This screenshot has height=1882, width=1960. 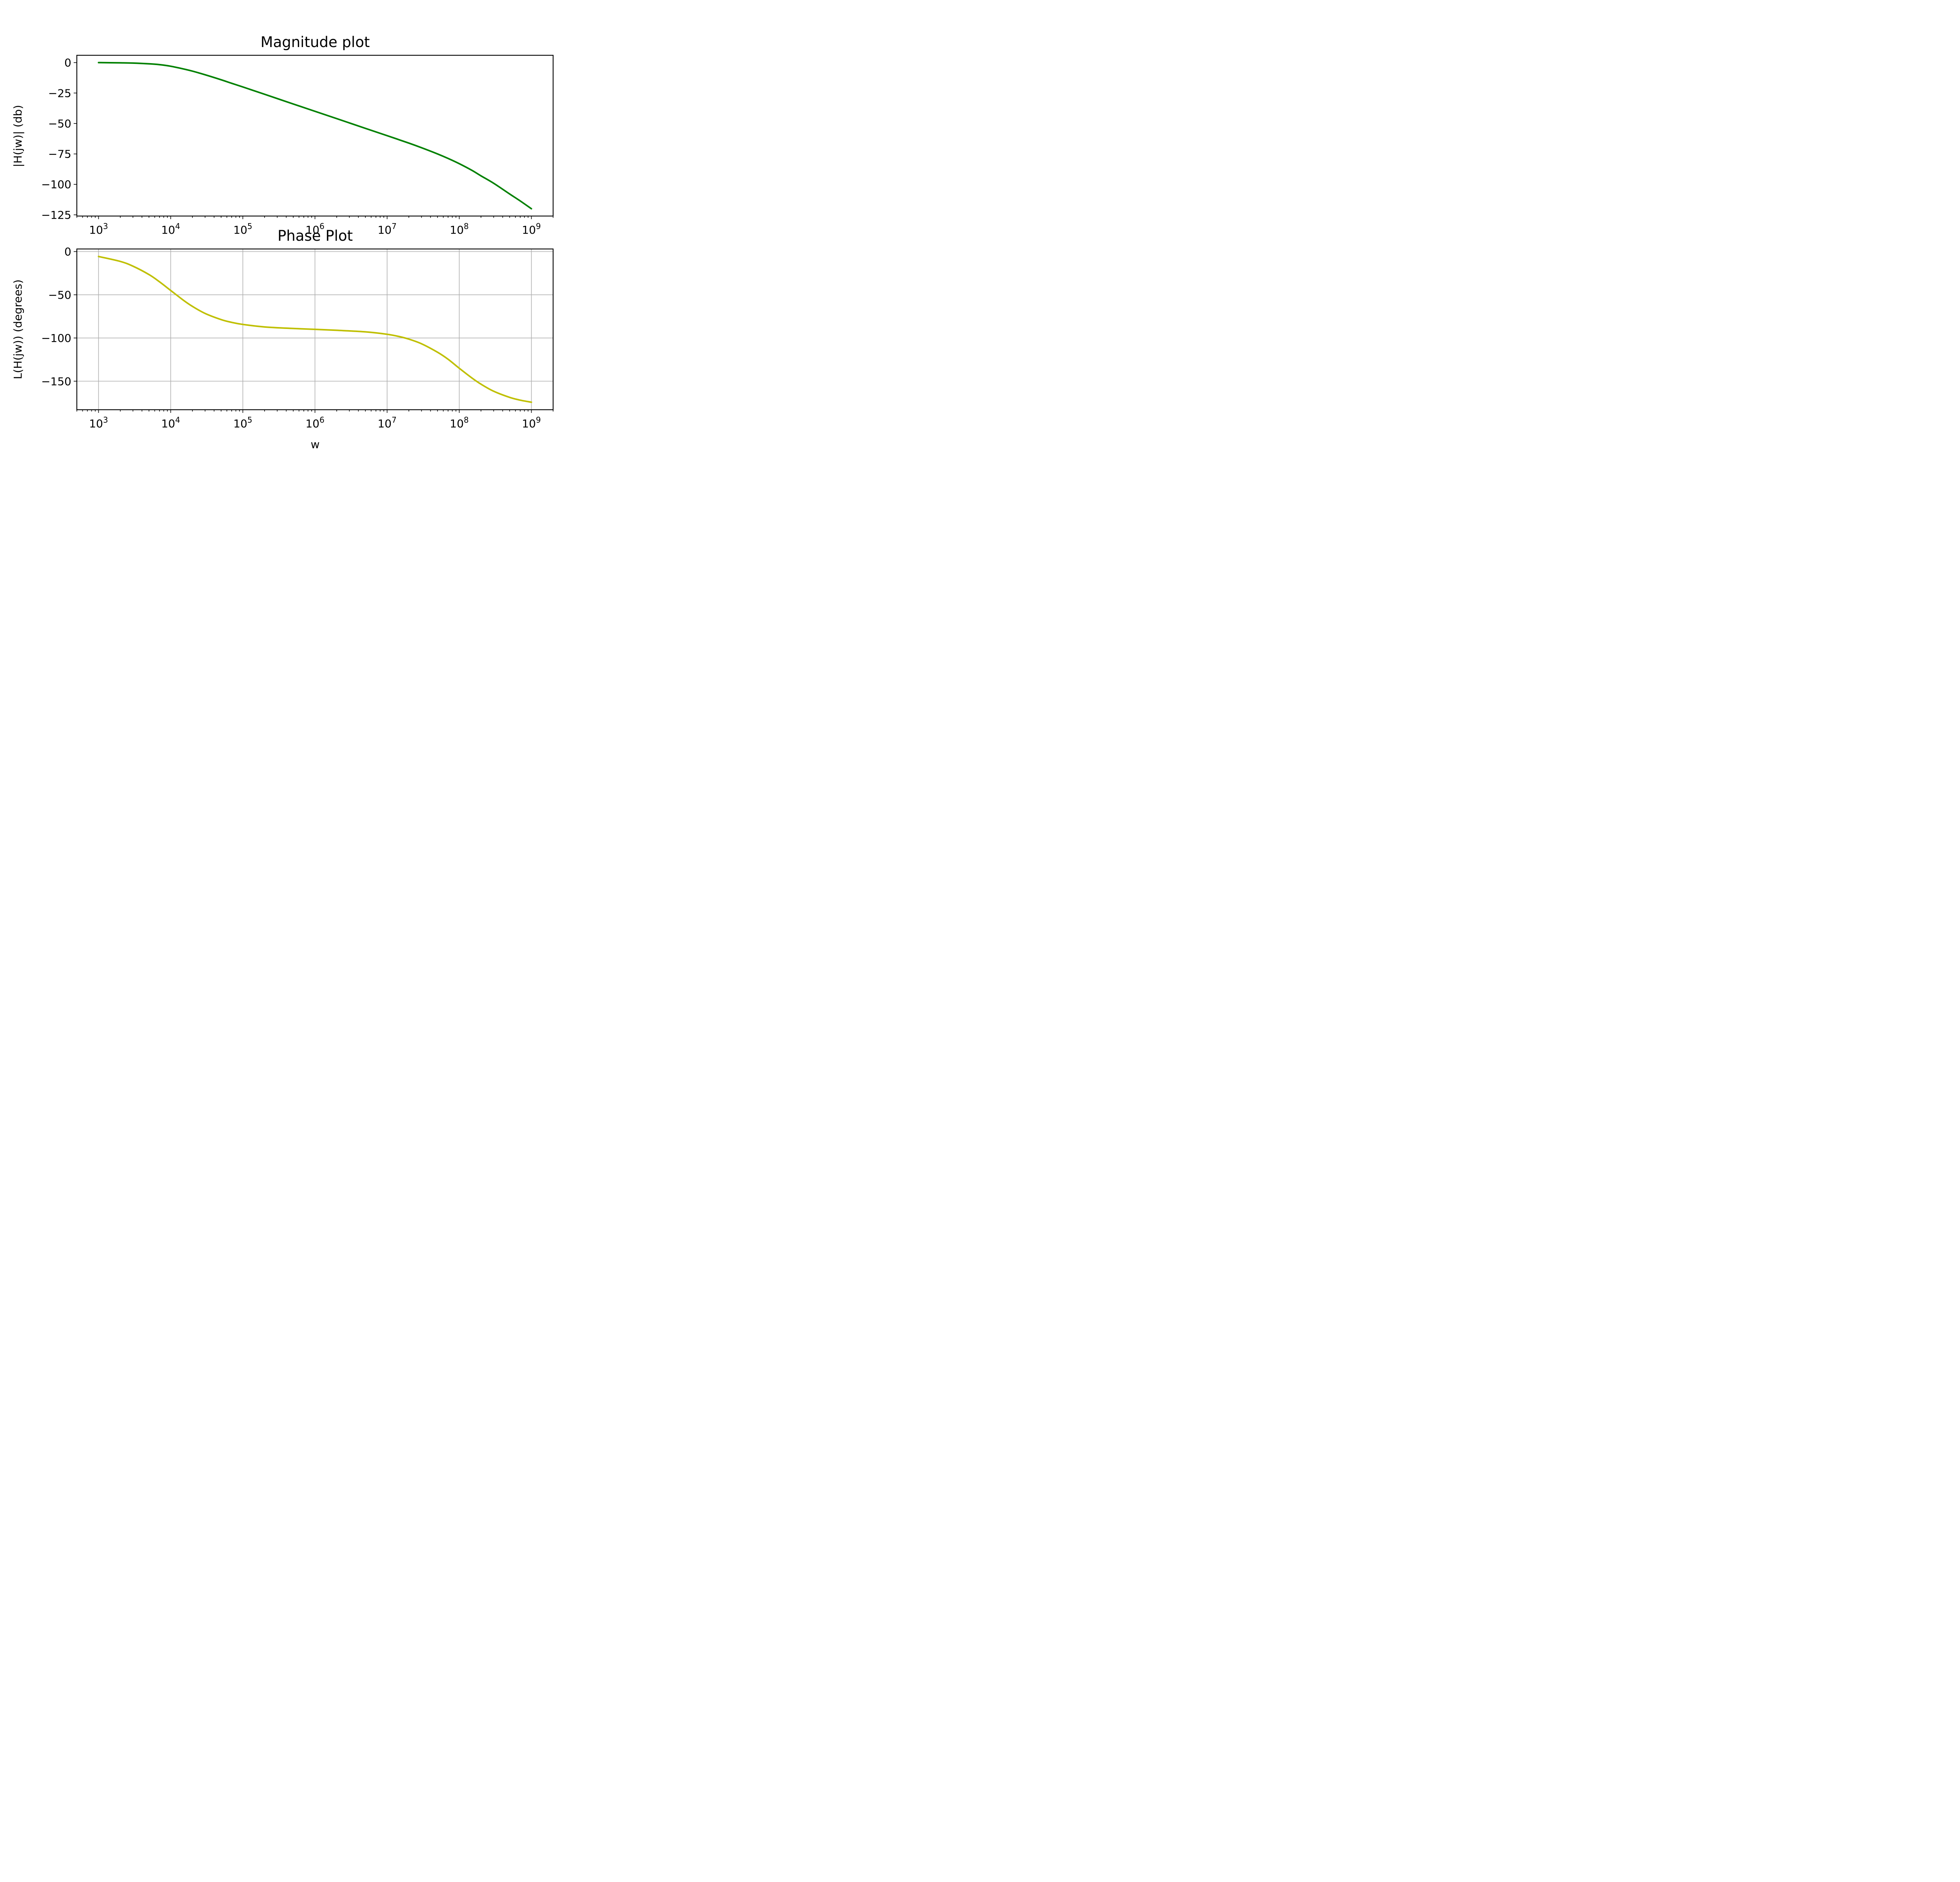 What do you see at coordinates (67, 251) in the screenshot?
I see `phase-y-tick-label: 0` at bounding box center [67, 251].